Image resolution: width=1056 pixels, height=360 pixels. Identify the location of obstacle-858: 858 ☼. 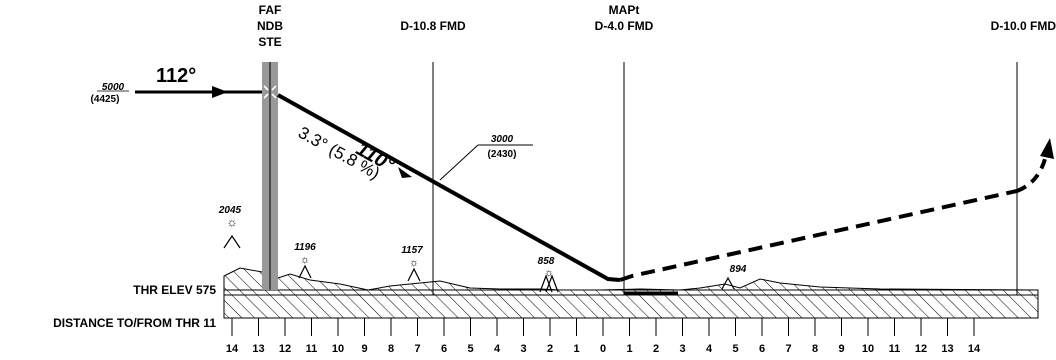
(548, 274).